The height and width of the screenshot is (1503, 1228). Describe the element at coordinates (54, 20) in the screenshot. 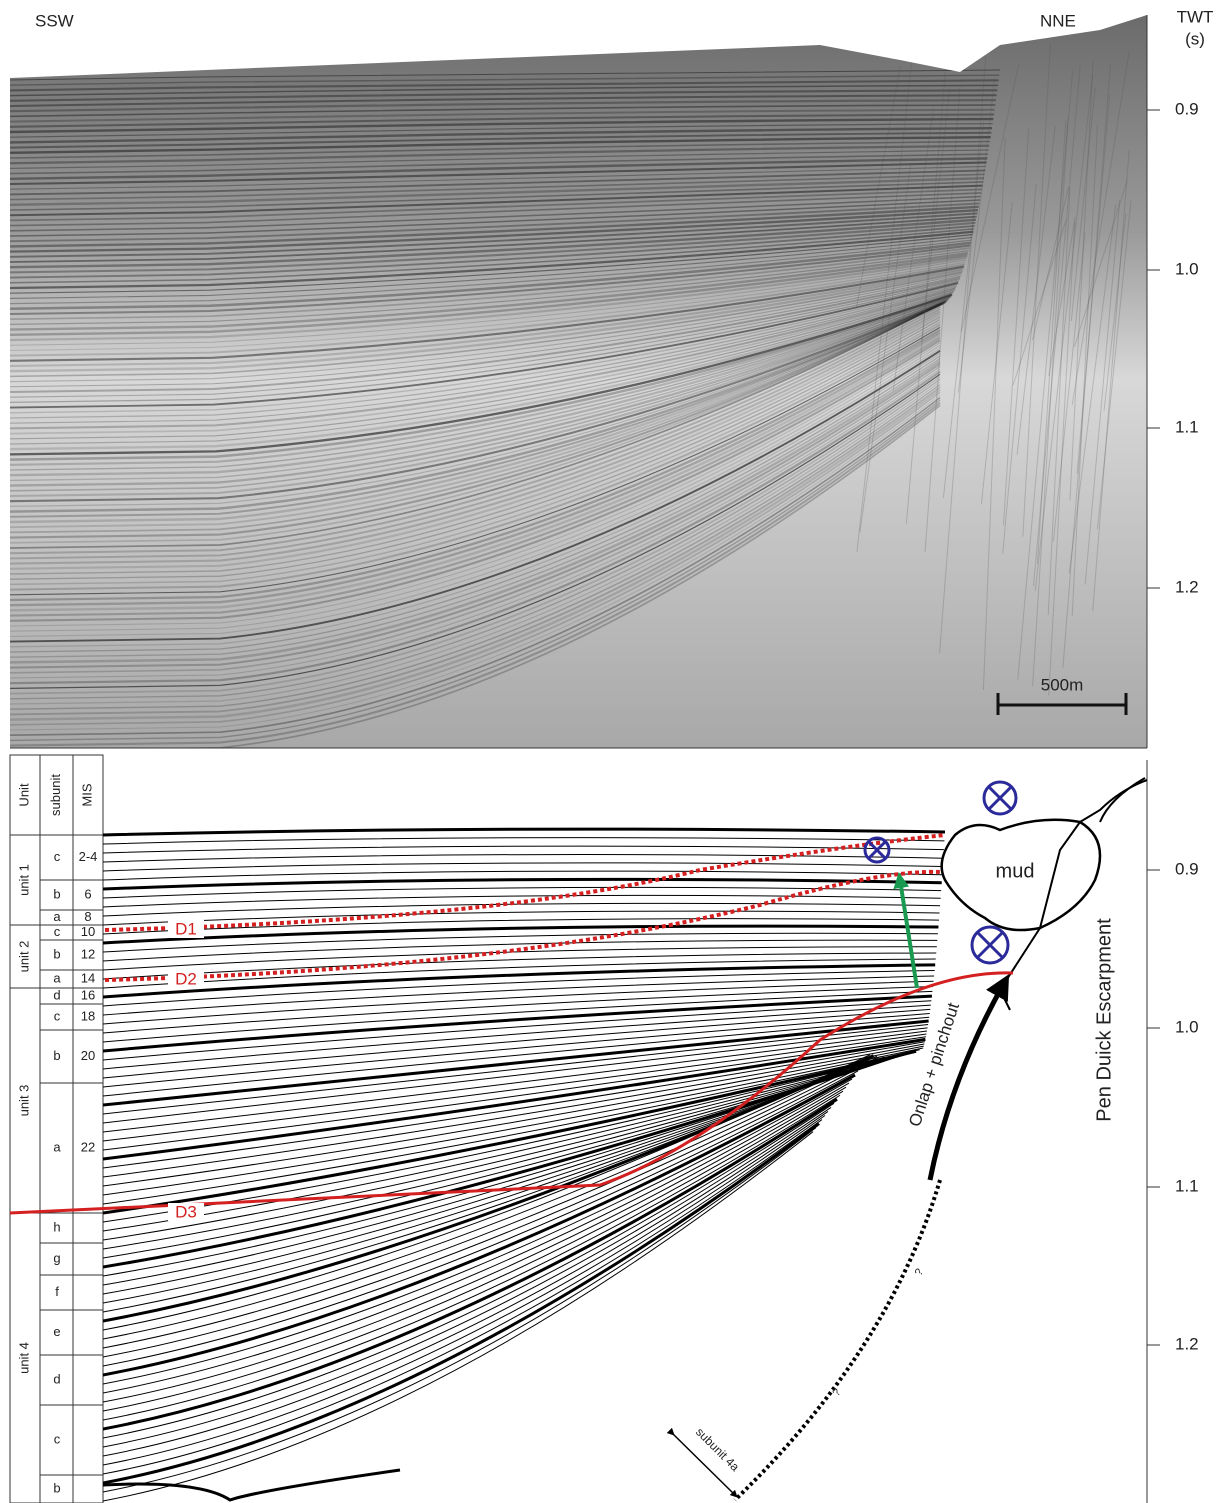

I see `direction-label: SSW` at that location.